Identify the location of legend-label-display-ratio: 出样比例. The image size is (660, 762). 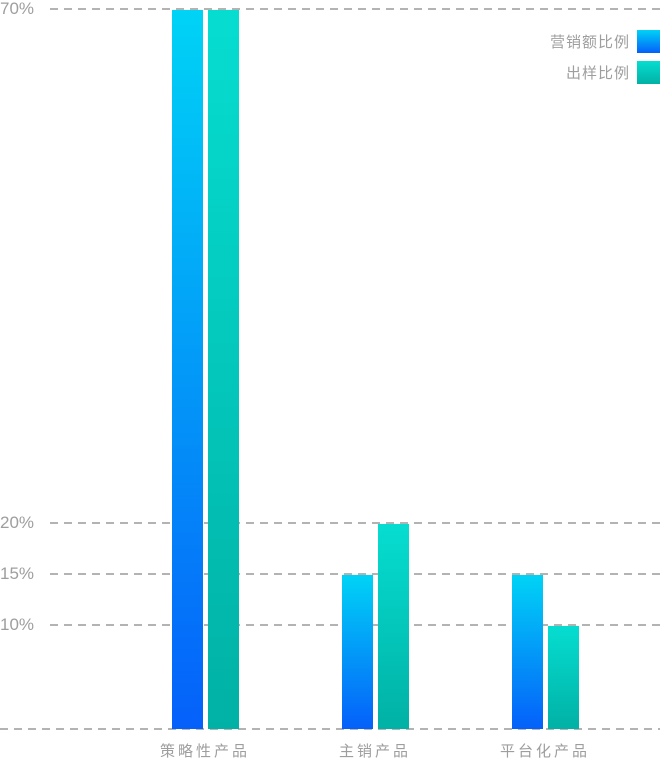
(597, 73).